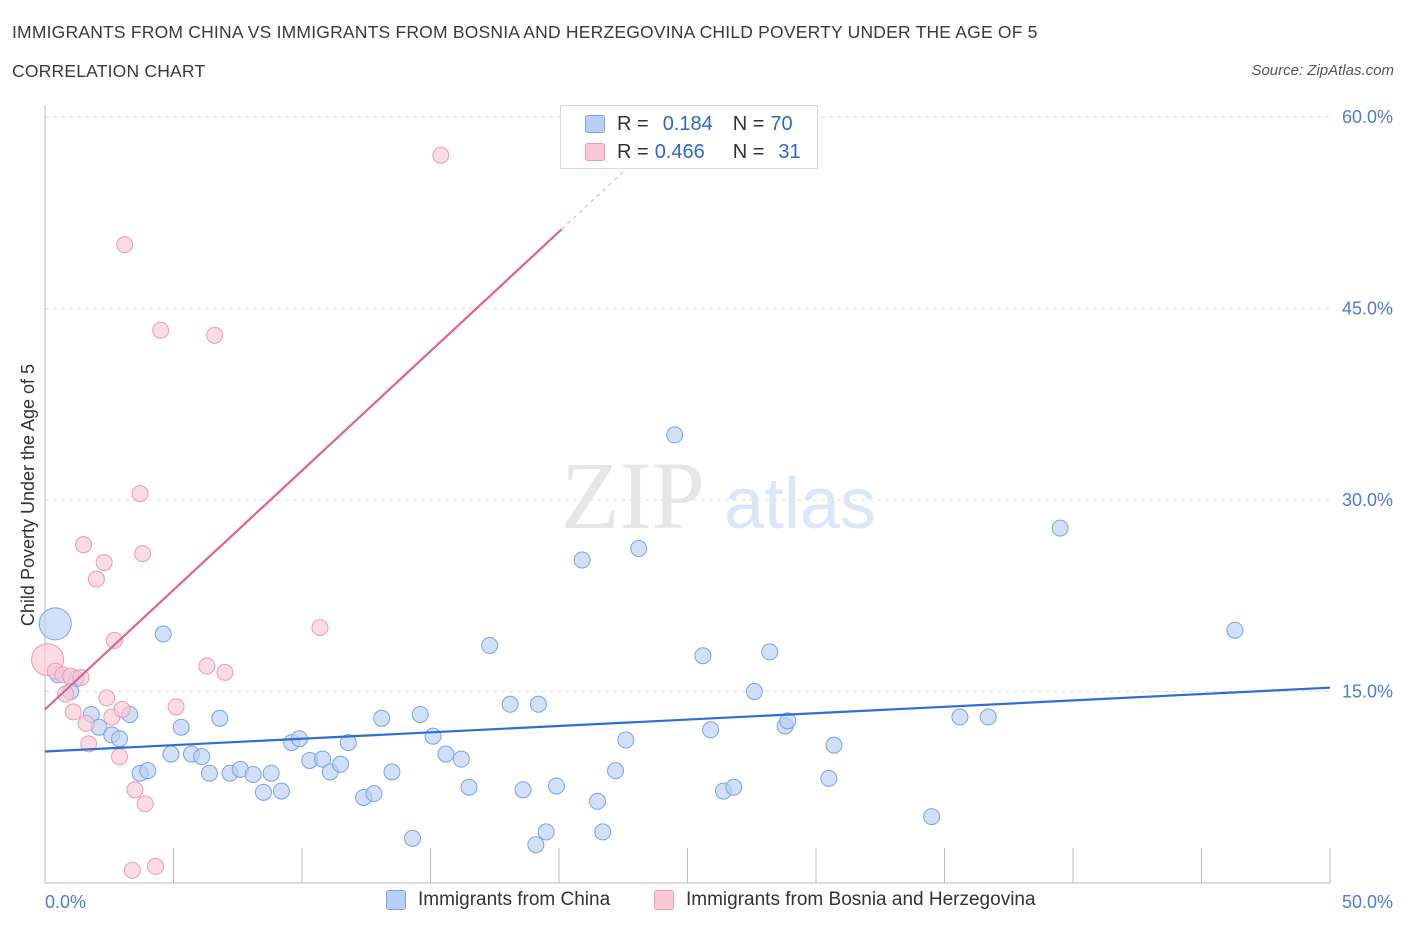  What do you see at coordinates (633, 495) in the screenshot?
I see `watermark-zip: ZIP` at bounding box center [633, 495].